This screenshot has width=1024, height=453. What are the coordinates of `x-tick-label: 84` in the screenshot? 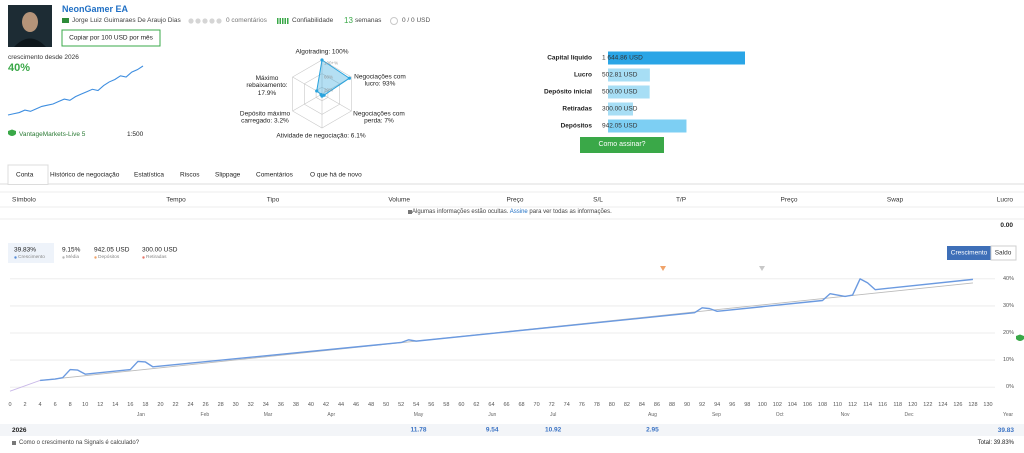 It's located at (641, 404).